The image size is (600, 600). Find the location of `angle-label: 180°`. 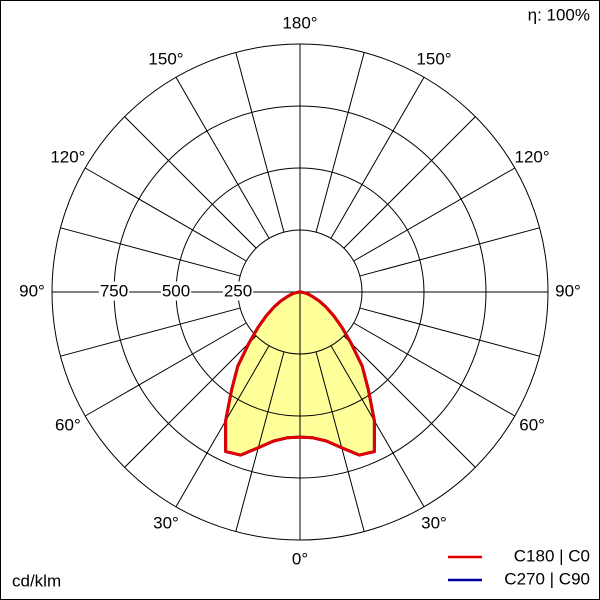

angle-label: 180° is located at coordinates (299, 22).